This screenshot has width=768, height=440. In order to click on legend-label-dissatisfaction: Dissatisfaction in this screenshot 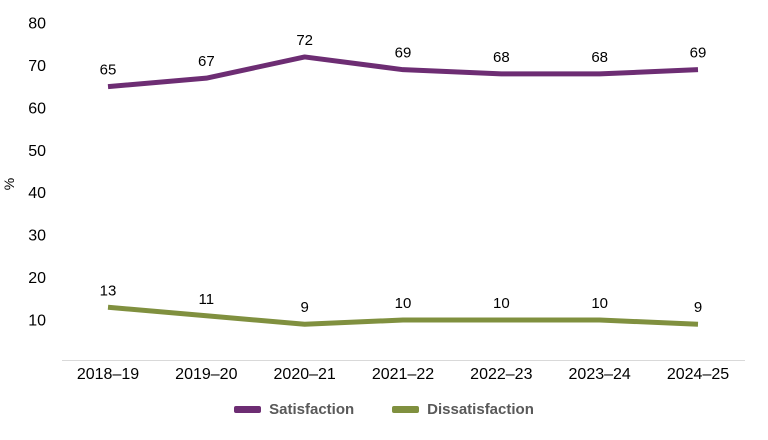, I will do `click(480, 409)`.